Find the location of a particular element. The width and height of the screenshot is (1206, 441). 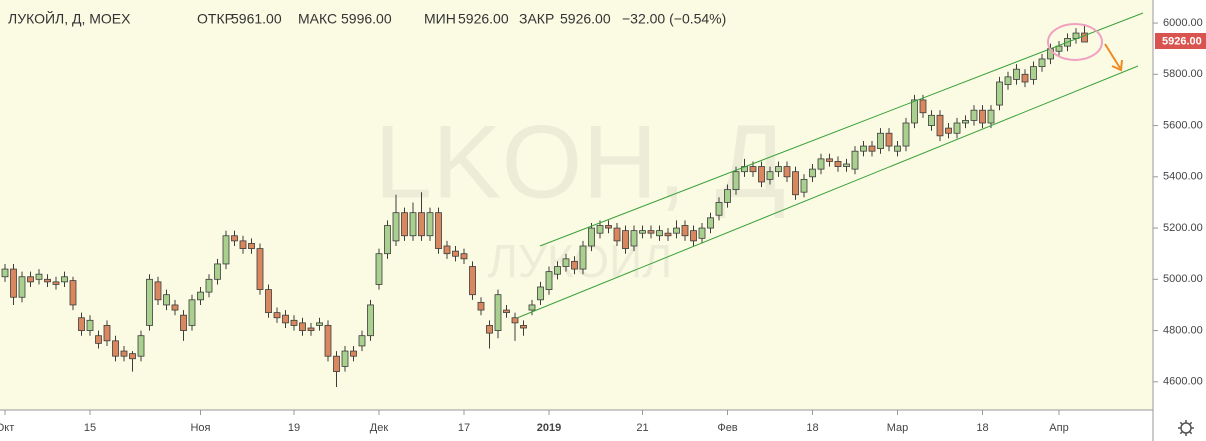

y-tick-label: 5400.00 is located at coordinates (1183, 177).